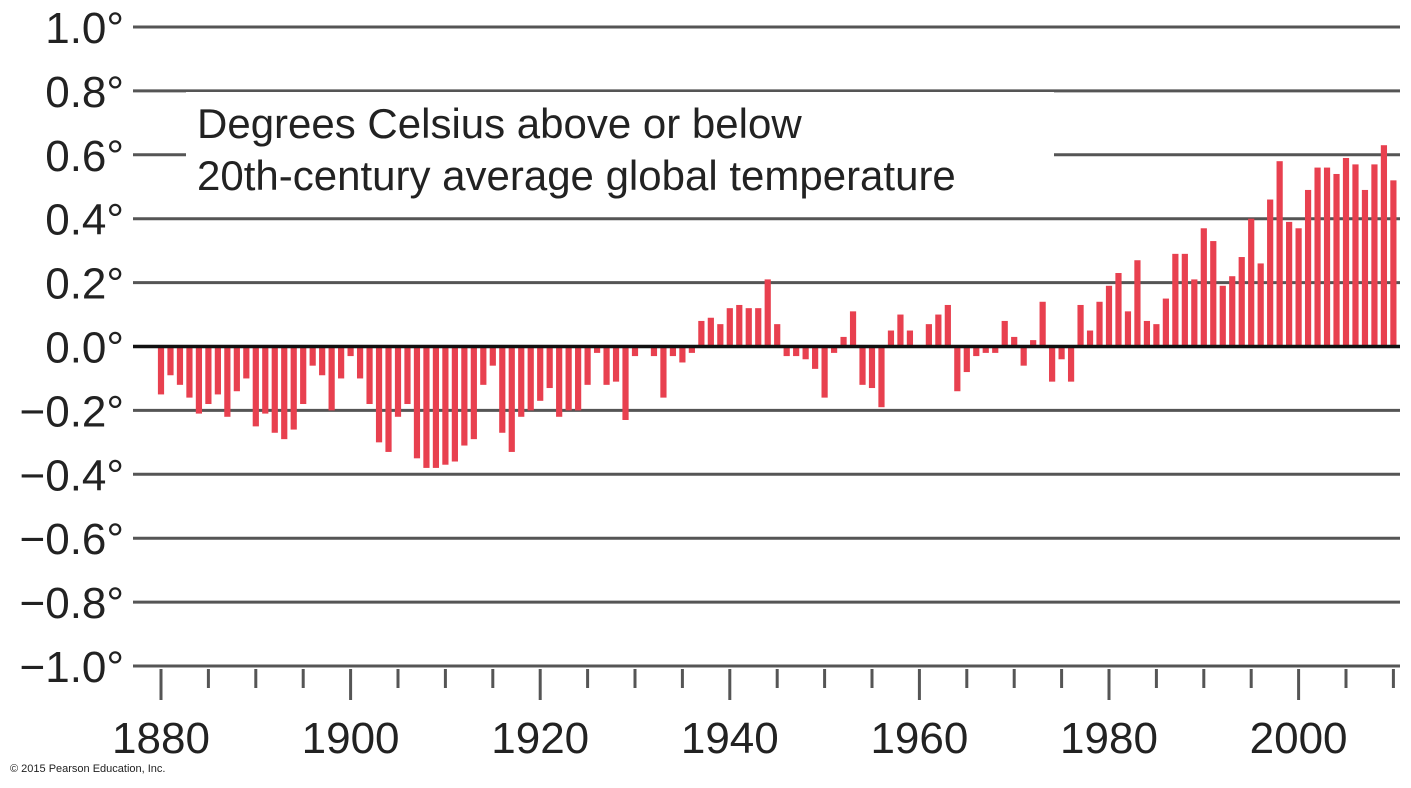  I want to click on y-tick-label: 0.6°, so click(84, 156).